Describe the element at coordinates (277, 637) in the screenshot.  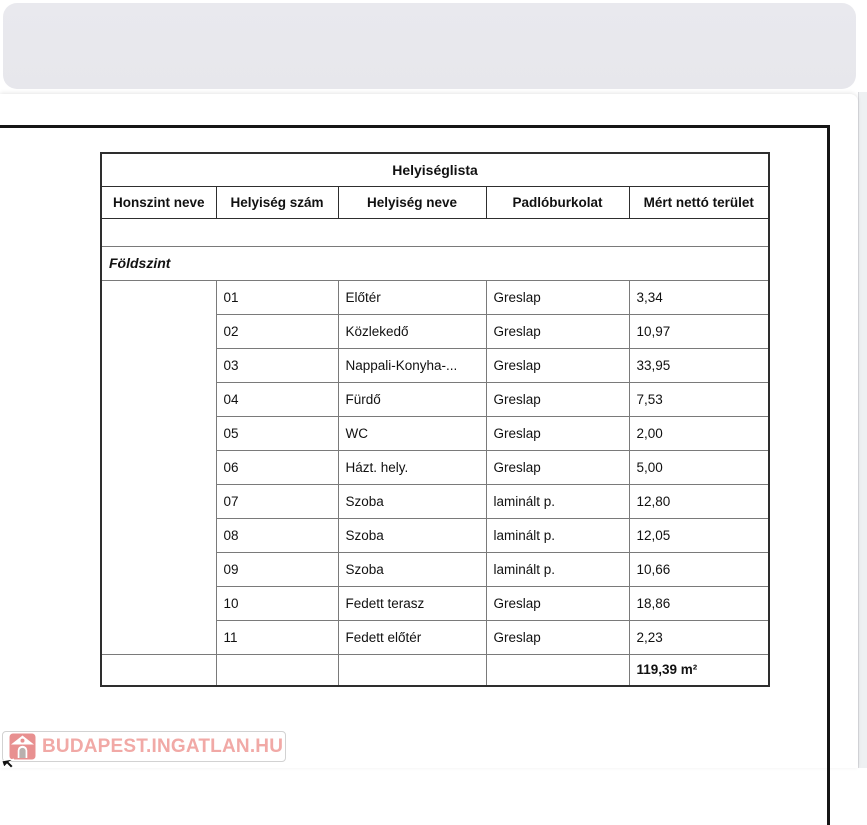
I see `cell-room-number: 11` at that location.